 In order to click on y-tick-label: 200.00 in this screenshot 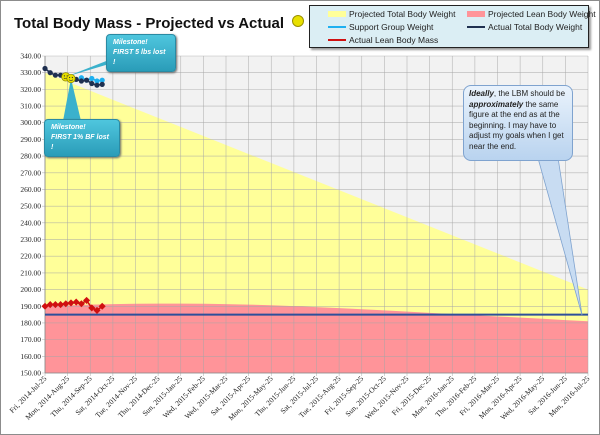, I will do `click(30, 289)`.